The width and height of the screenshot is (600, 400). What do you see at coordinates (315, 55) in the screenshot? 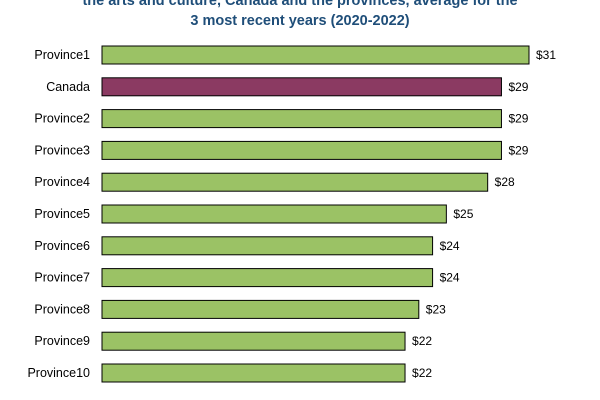
I see `bar-province1` at bounding box center [315, 55].